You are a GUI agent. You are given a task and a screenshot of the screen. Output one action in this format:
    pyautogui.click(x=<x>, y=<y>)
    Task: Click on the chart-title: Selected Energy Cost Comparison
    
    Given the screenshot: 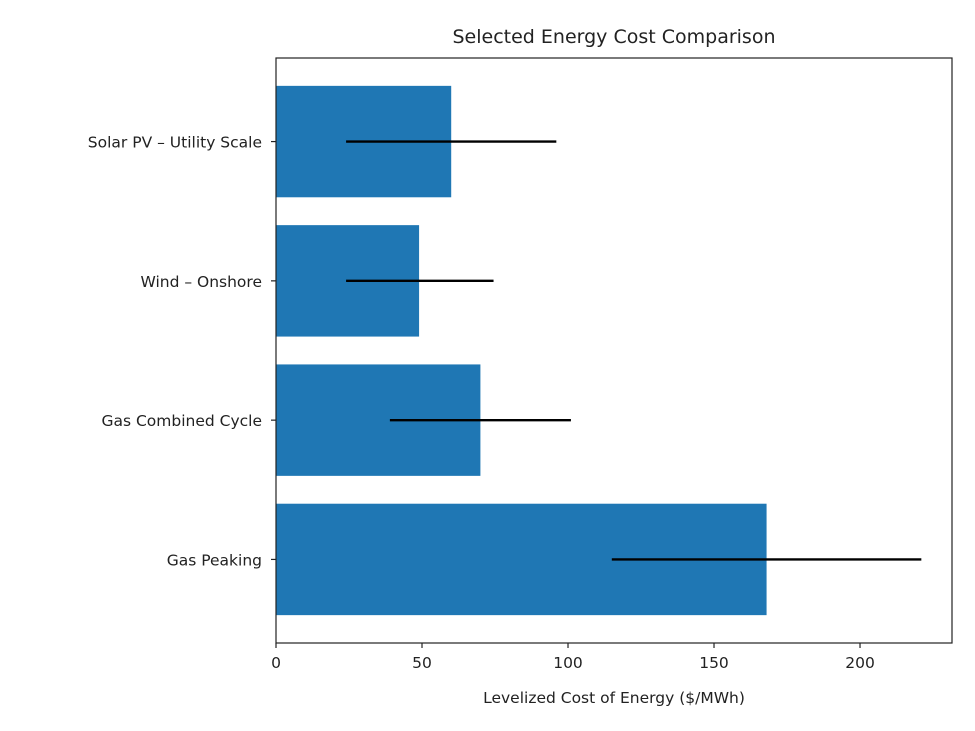 What is the action you would take?
    pyautogui.click(x=614, y=37)
    